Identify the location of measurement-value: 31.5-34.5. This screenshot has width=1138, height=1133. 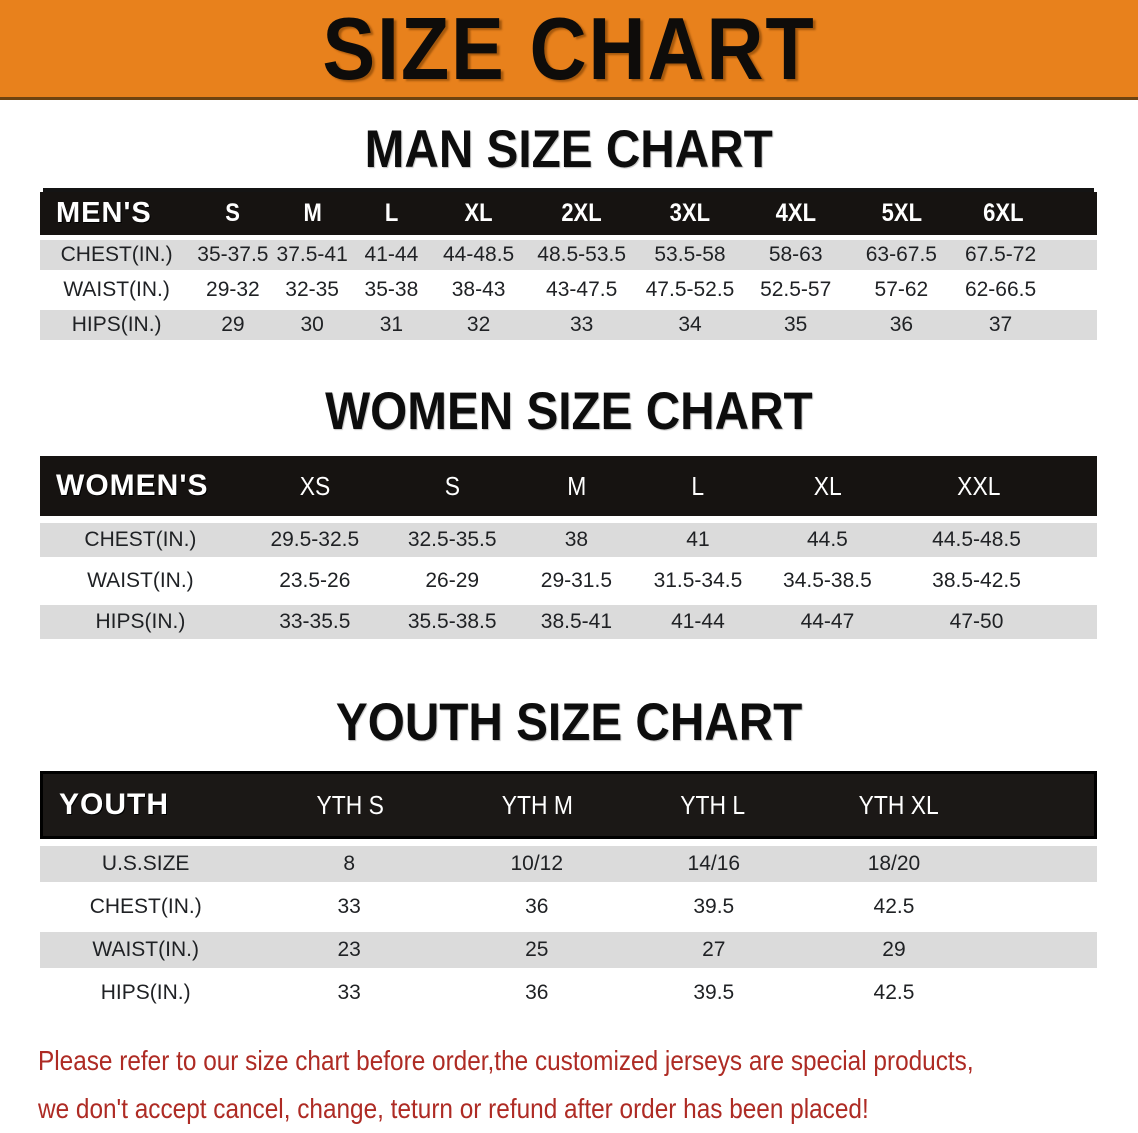
(698, 580).